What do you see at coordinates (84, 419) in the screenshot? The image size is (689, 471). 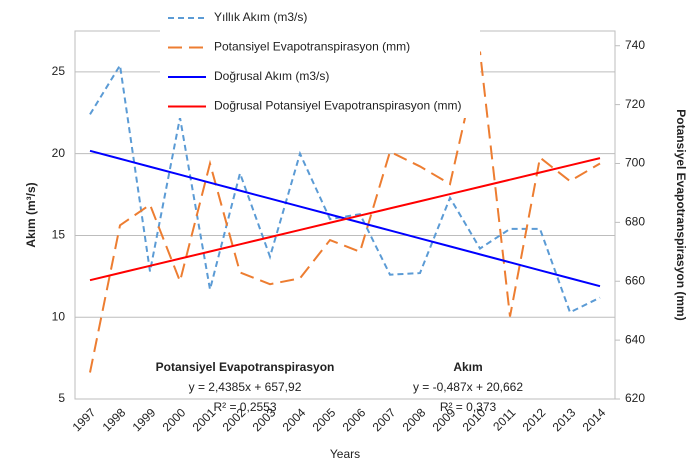 I see `x-tick-label: 1997` at bounding box center [84, 419].